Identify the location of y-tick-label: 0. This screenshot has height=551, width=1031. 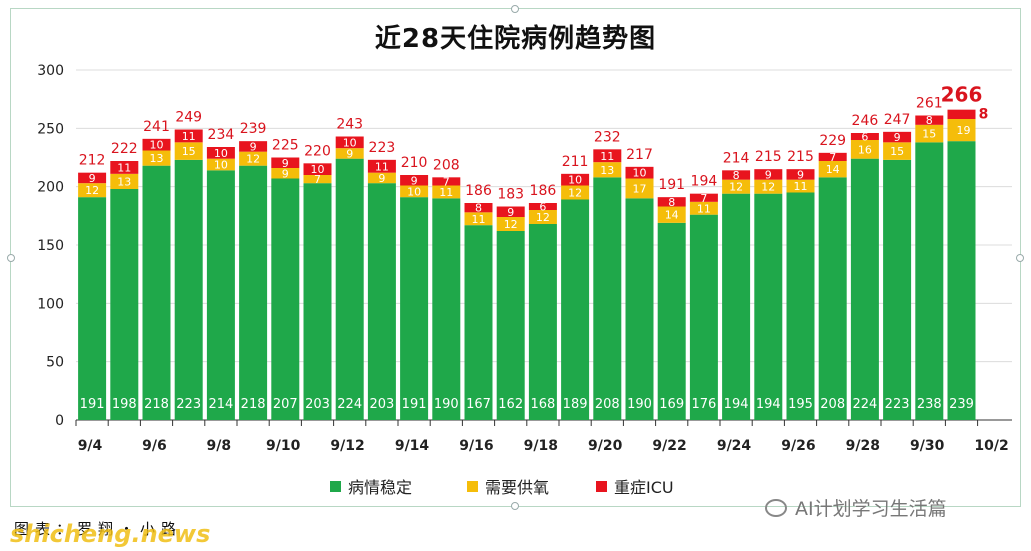
(59, 421).